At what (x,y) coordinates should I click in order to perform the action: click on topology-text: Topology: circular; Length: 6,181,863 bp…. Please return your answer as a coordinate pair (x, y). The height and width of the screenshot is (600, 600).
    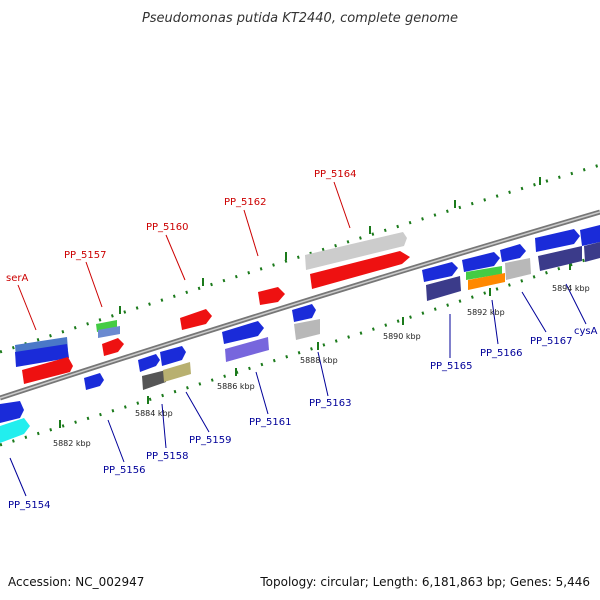
    Looking at the image, I should click on (424, 582).